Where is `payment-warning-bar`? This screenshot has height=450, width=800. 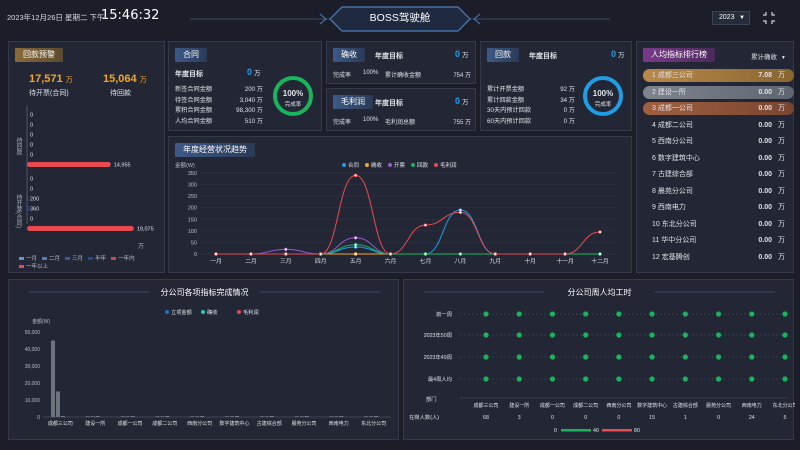
payment-warning-bar is located at coordinates (69, 164).